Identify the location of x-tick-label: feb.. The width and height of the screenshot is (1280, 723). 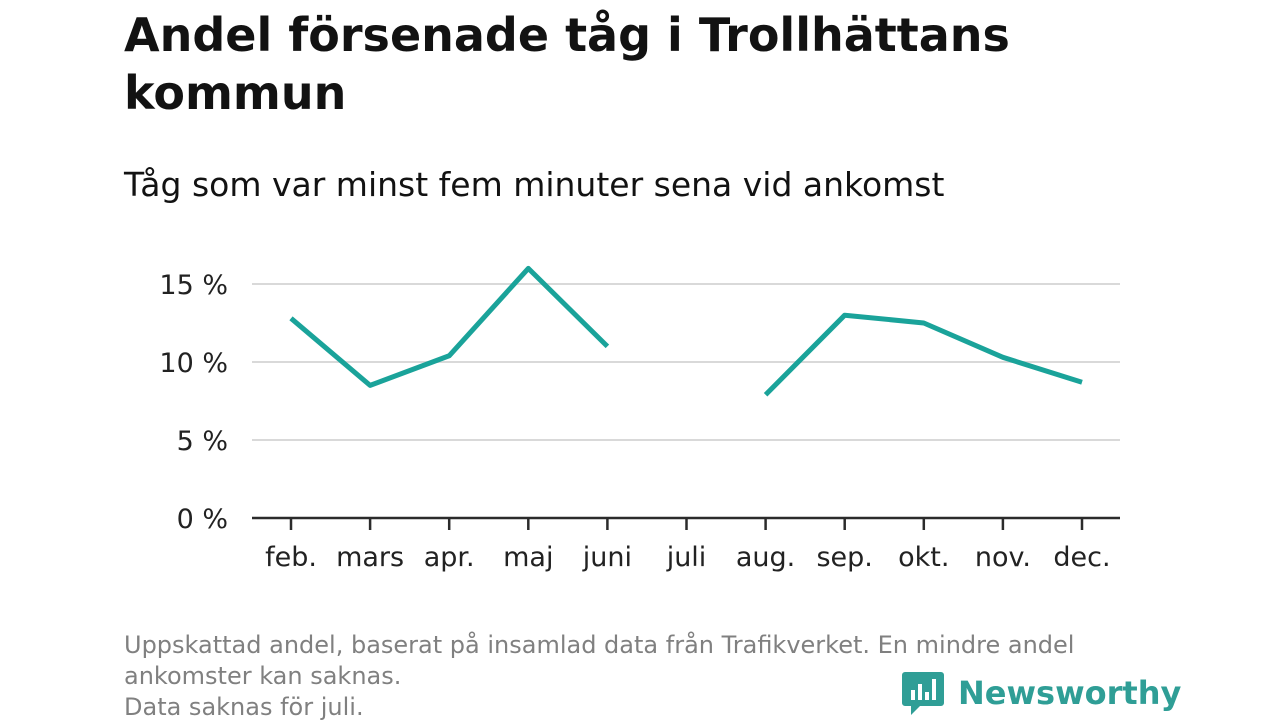
(291, 557).